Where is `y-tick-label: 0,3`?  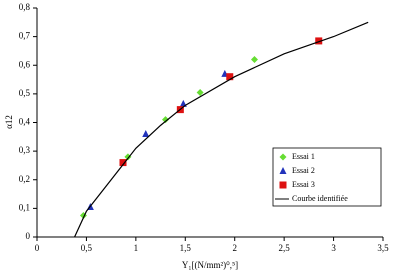 y-tick-label: 0,3 is located at coordinates (25, 150).